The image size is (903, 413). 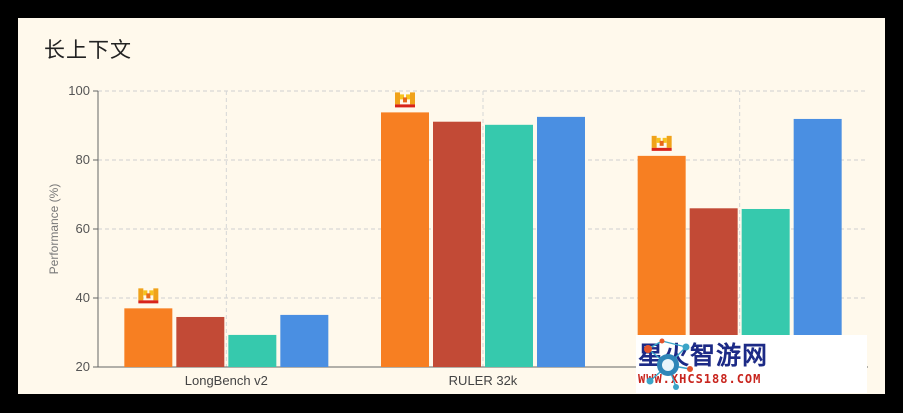 I want to click on chart-title: 长上下文, so click(x=88, y=50).